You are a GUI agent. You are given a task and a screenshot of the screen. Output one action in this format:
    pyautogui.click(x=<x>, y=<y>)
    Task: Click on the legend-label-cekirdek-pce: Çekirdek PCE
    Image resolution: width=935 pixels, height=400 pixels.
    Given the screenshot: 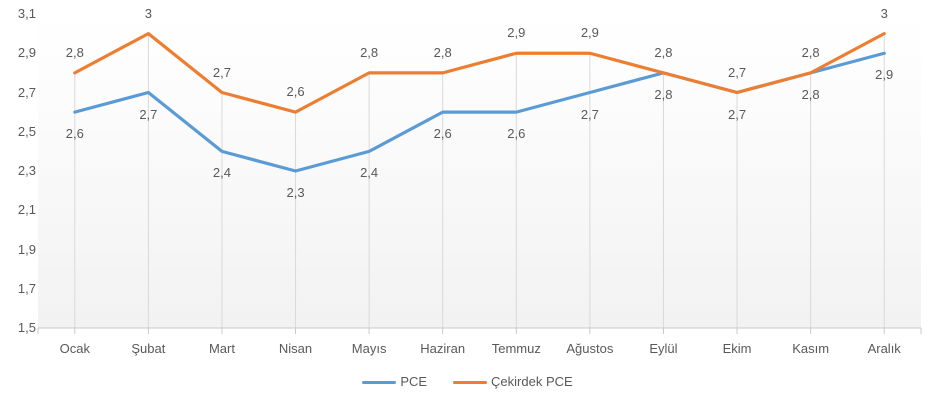 What is the action you would take?
    pyautogui.click(x=532, y=381)
    